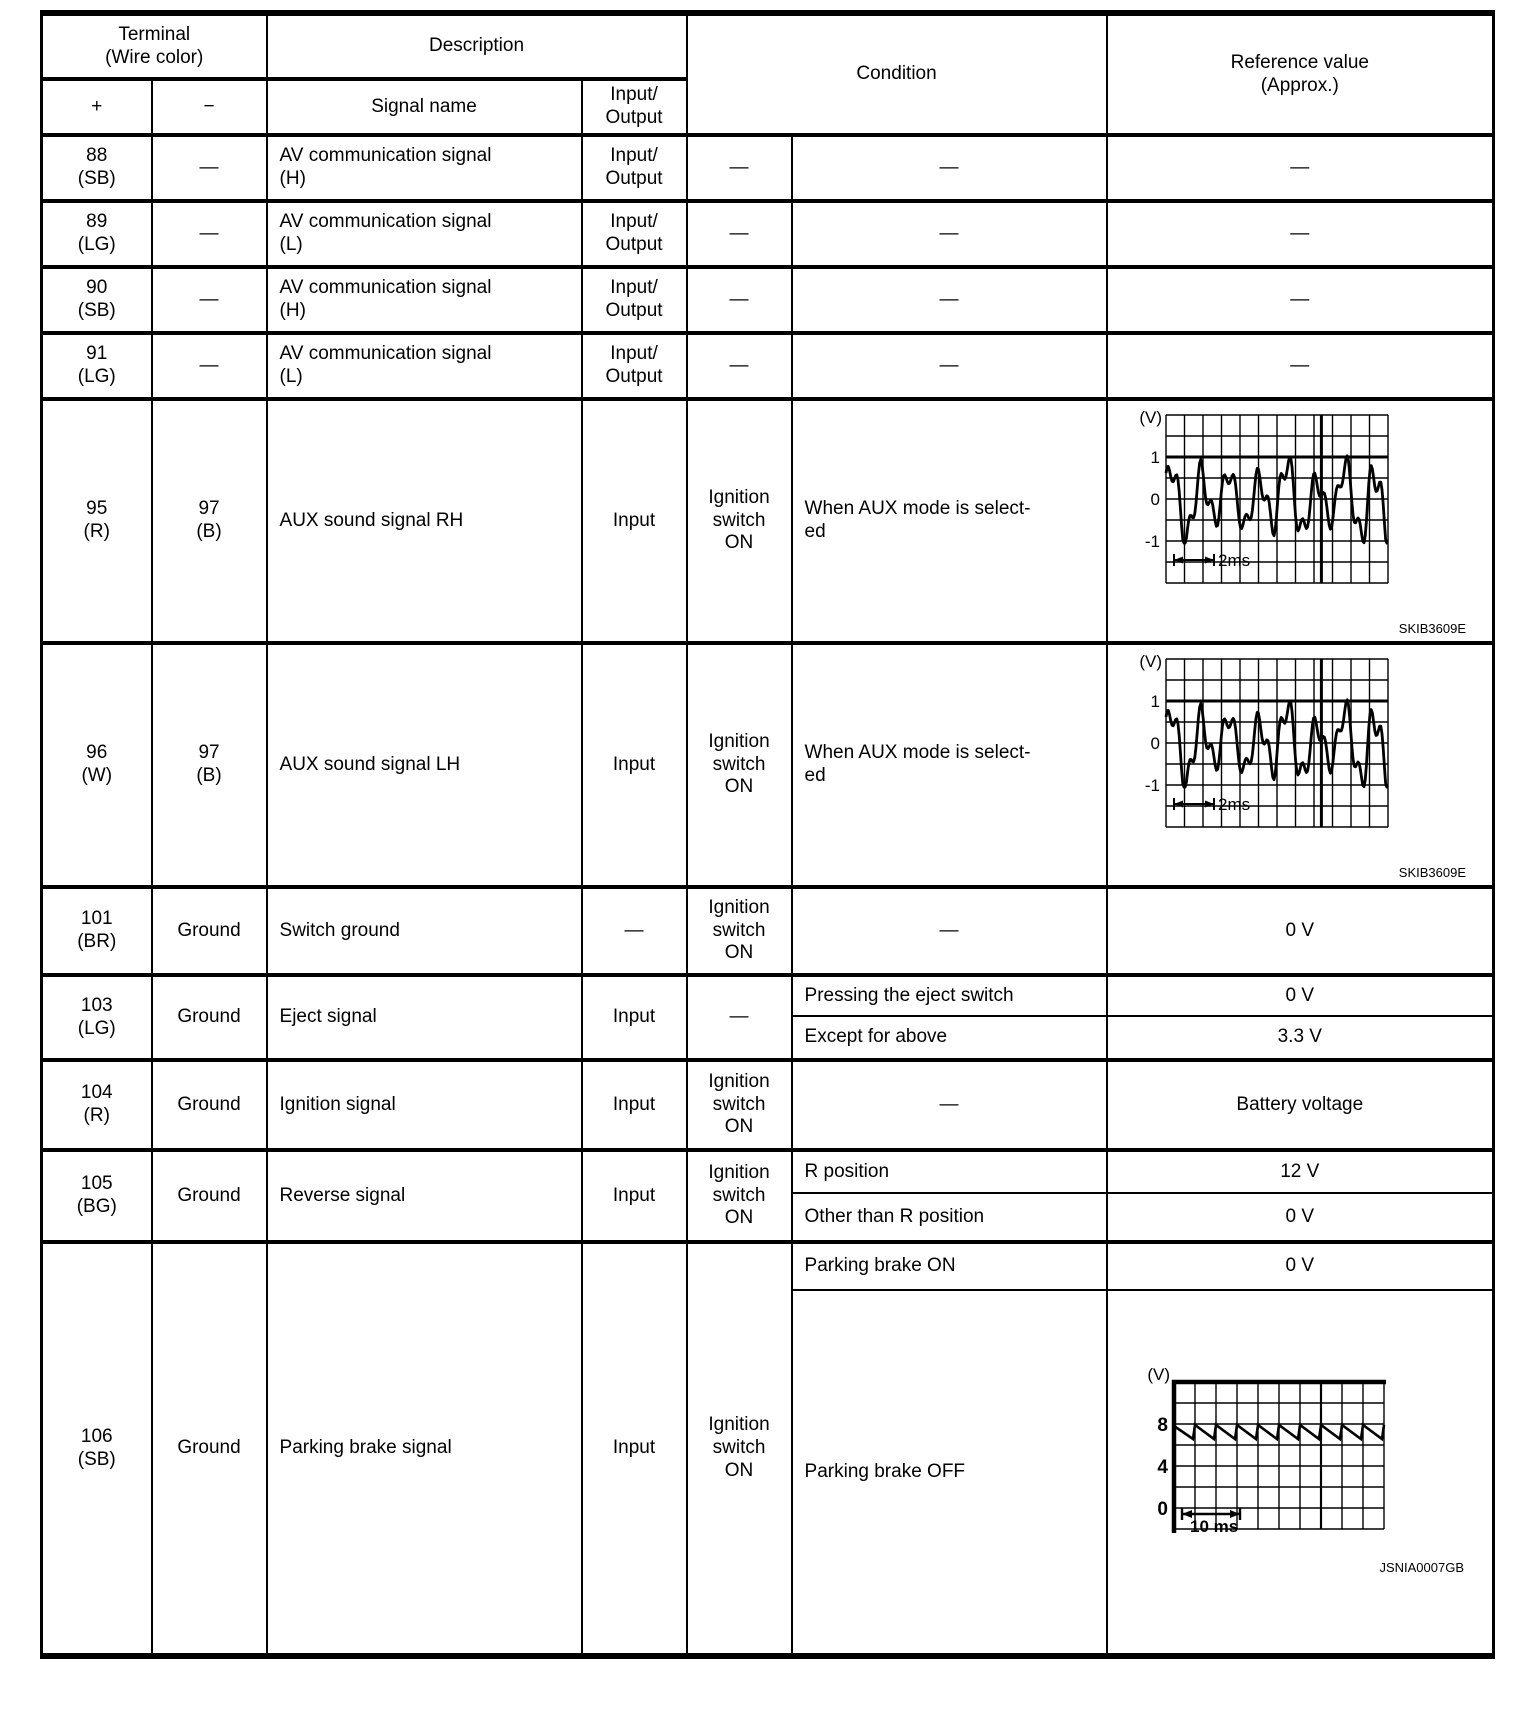 This screenshot has height=1710, width=1536. I want to click on row-105-sub: Other than R position 0 V, so click(768, 1217).